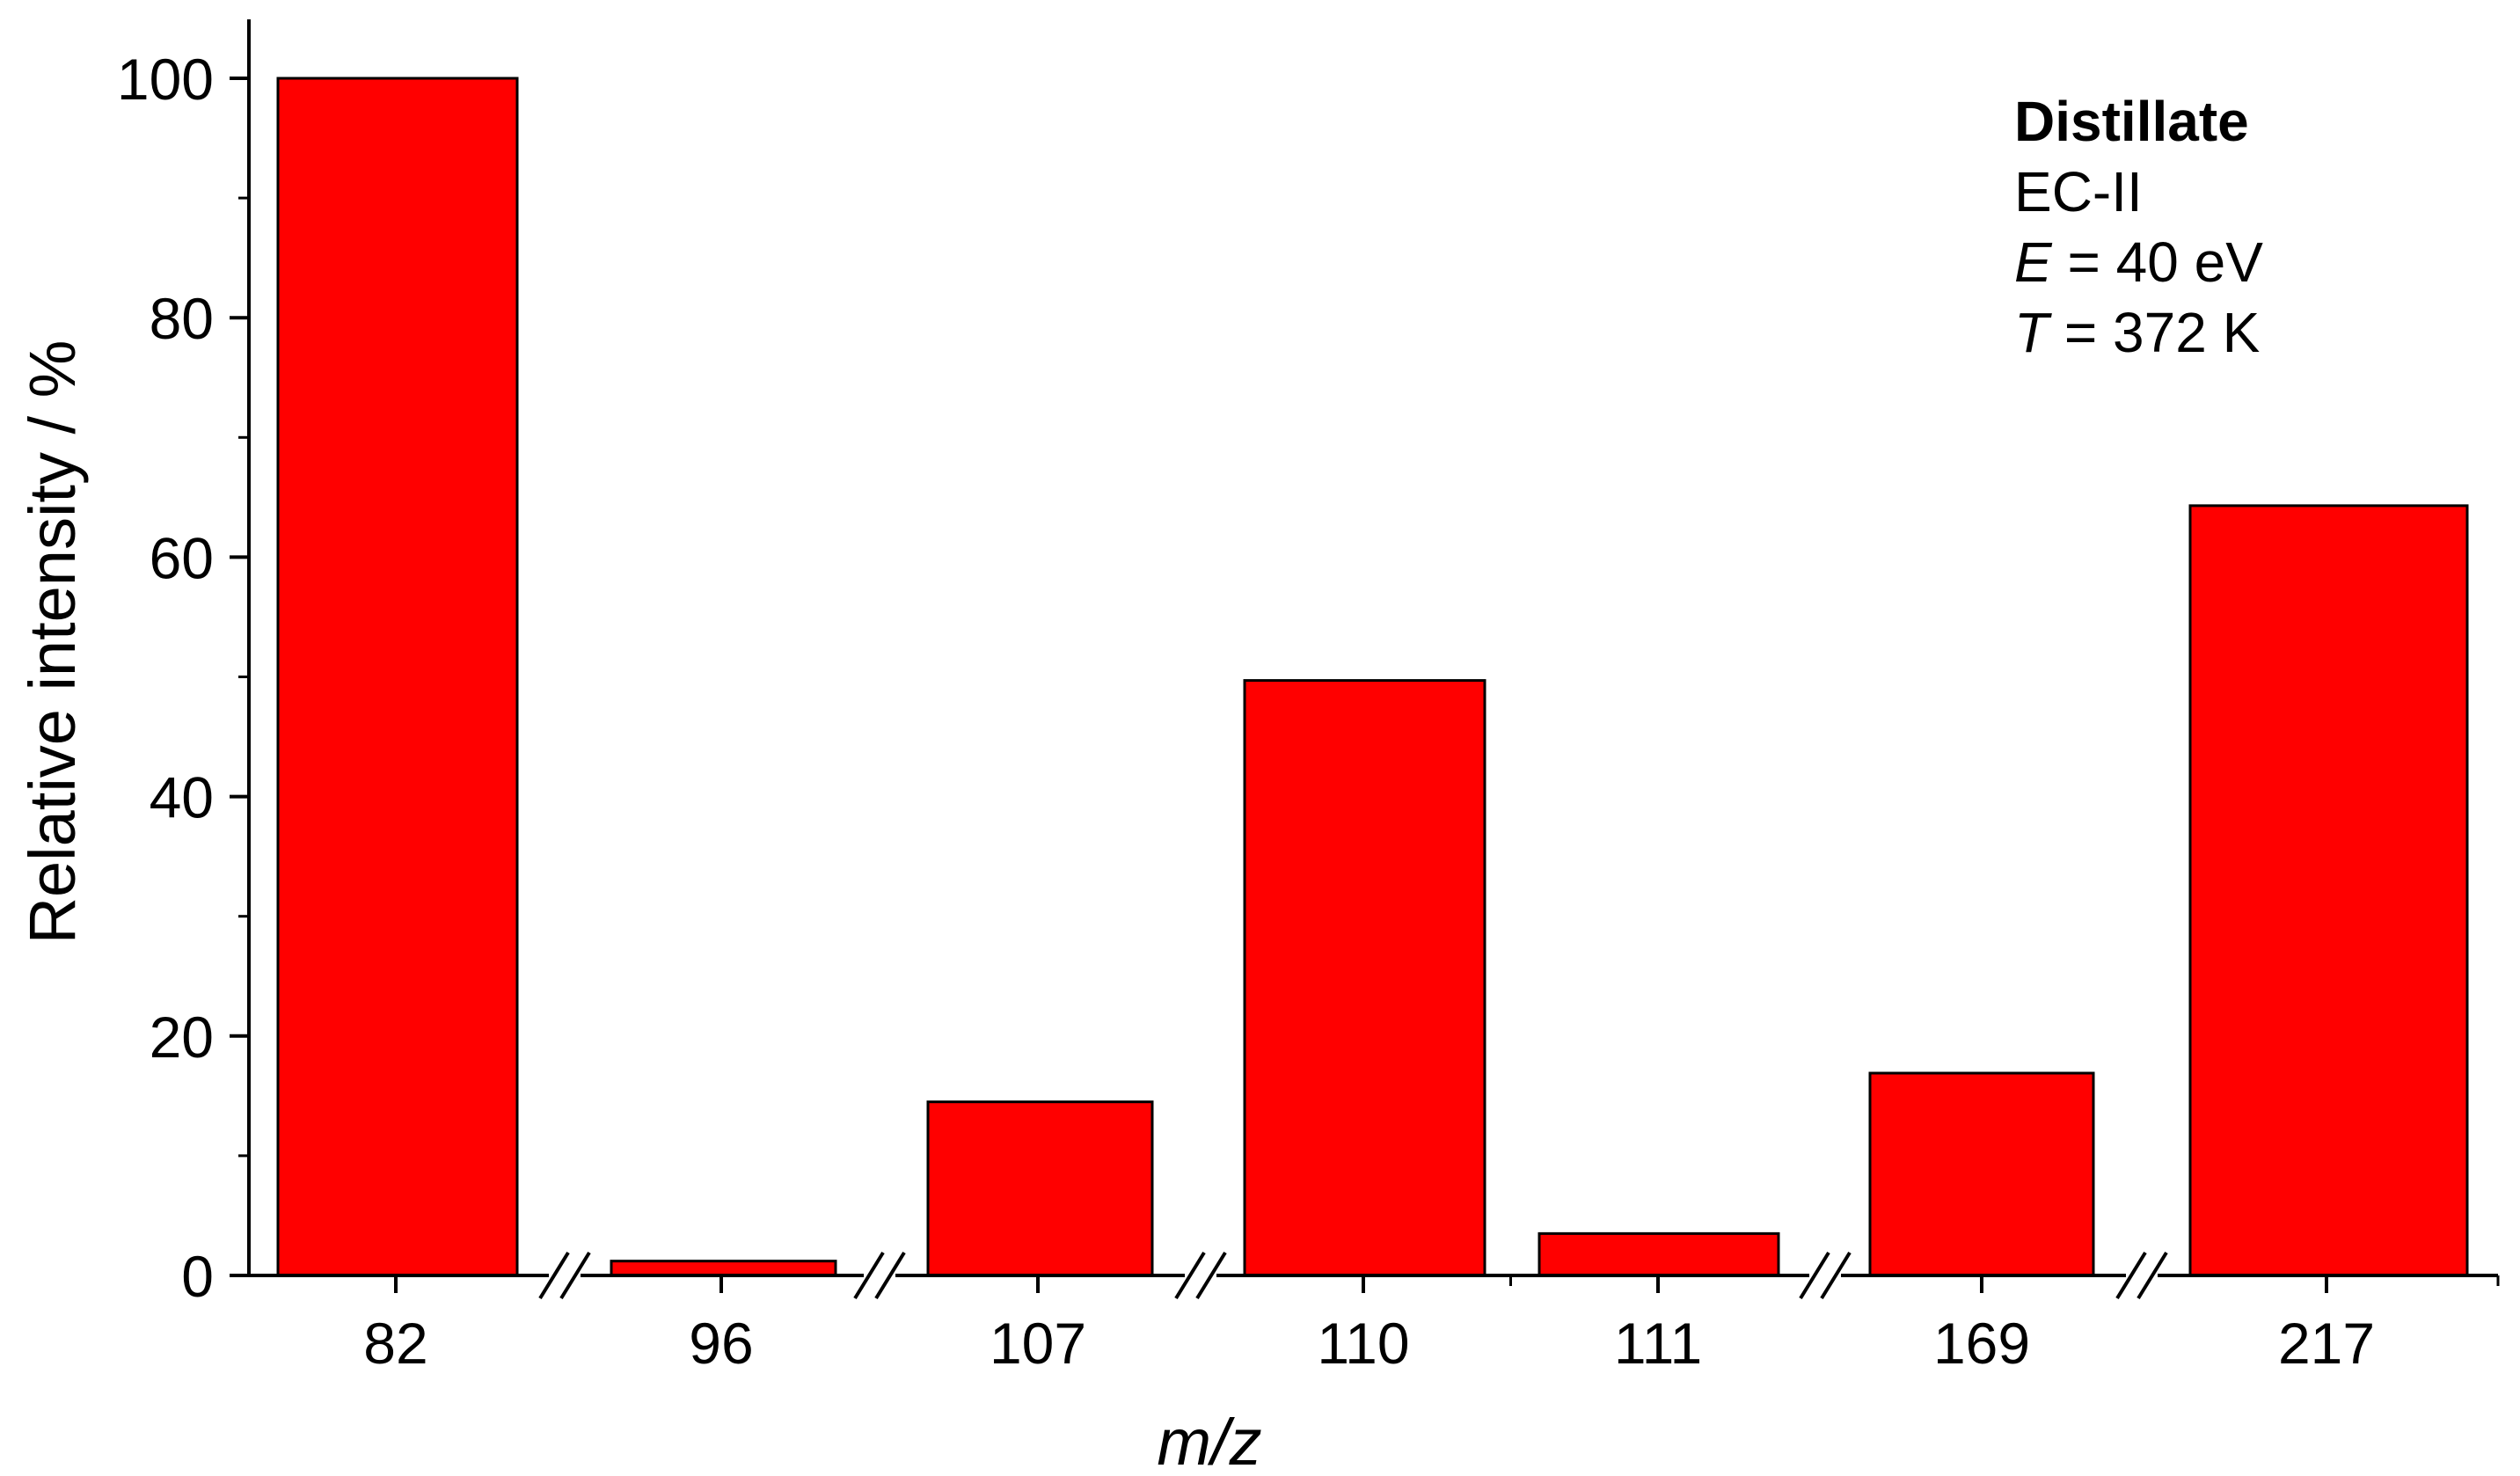 The height and width of the screenshot is (1476, 2520). What do you see at coordinates (2033, 332) in the screenshot?
I see `annotation-temperature-symbol: T` at bounding box center [2033, 332].